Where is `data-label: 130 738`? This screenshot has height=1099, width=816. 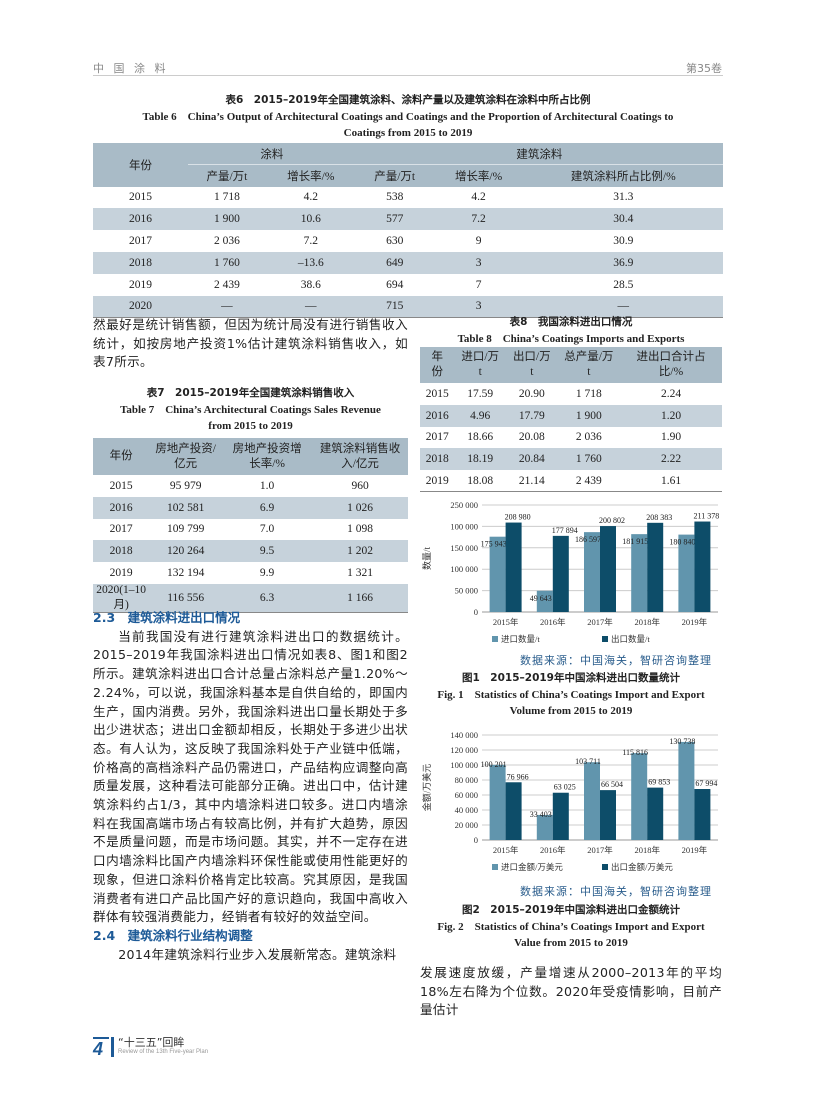
data-label: 130 738 is located at coordinates (682, 741).